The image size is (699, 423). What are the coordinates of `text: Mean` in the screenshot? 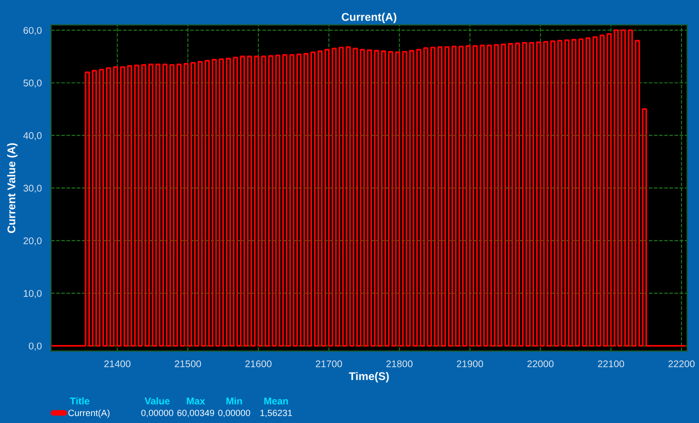 It's located at (276, 401).